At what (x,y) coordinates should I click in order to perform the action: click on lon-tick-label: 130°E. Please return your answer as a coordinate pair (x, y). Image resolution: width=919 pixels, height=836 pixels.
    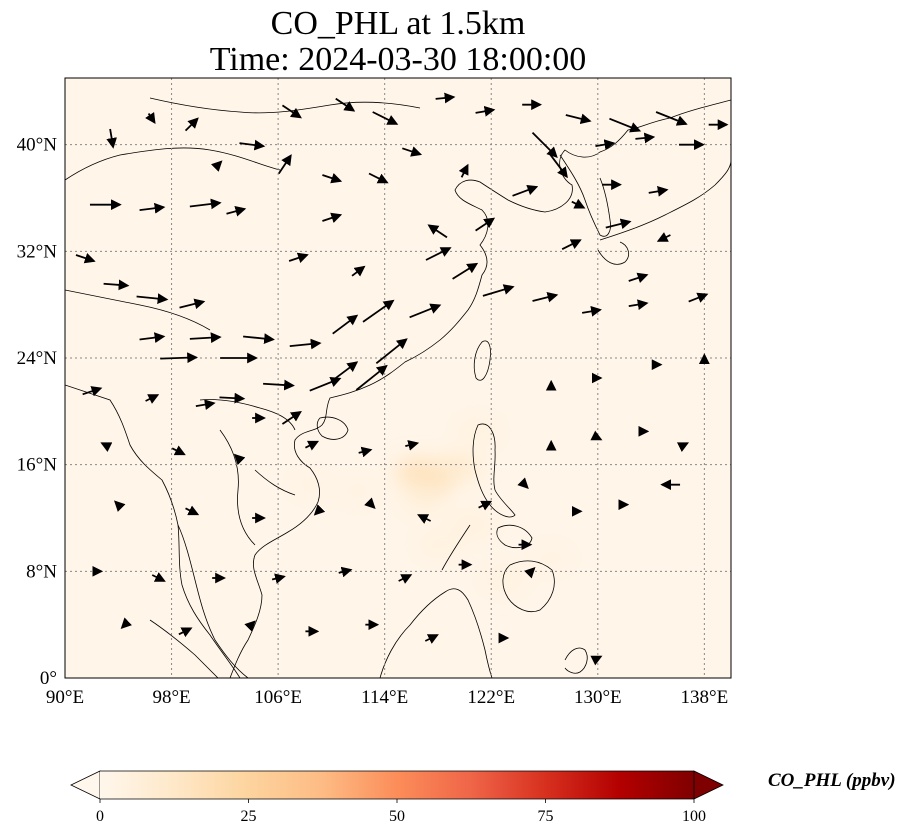
    Looking at the image, I should click on (598, 697).